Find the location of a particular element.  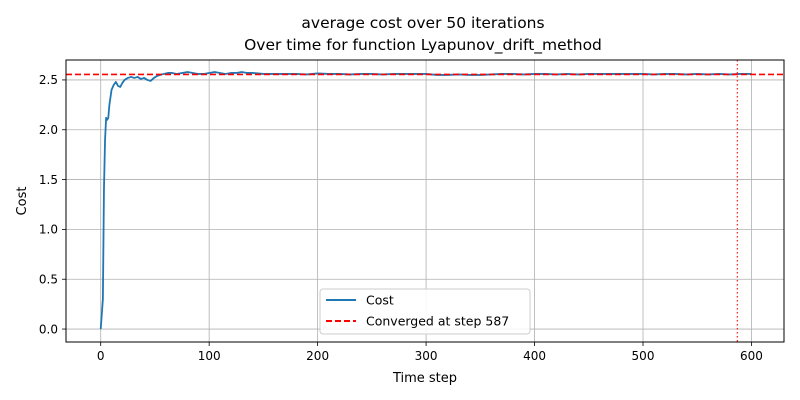

legend: Cost Converged at step 587 is located at coordinates (425, 311).